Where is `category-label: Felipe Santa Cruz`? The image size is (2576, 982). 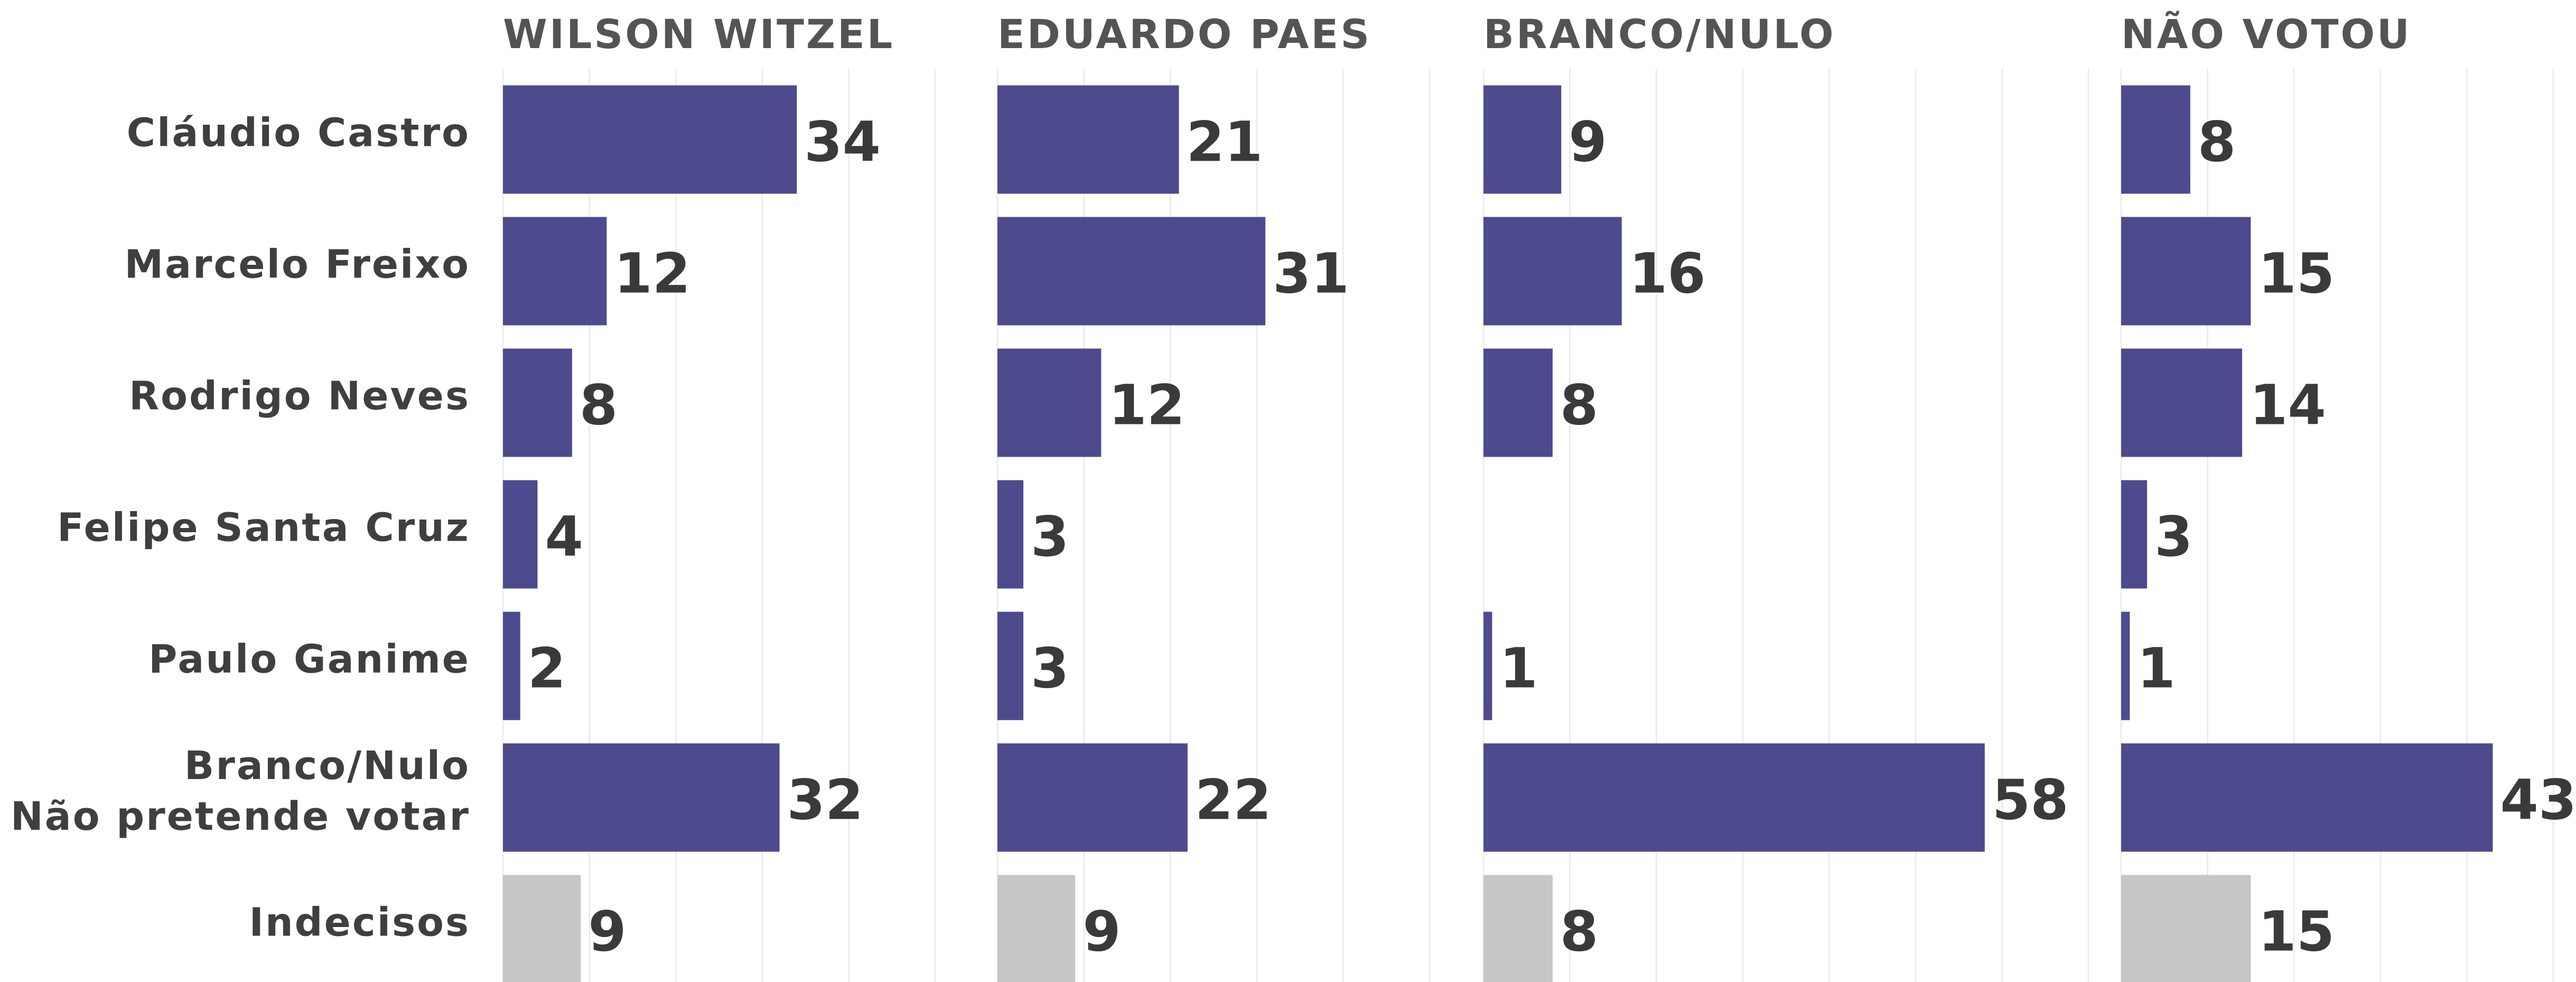
category-label: Felipe Santa Cruz is located at coordinates (263, 528).